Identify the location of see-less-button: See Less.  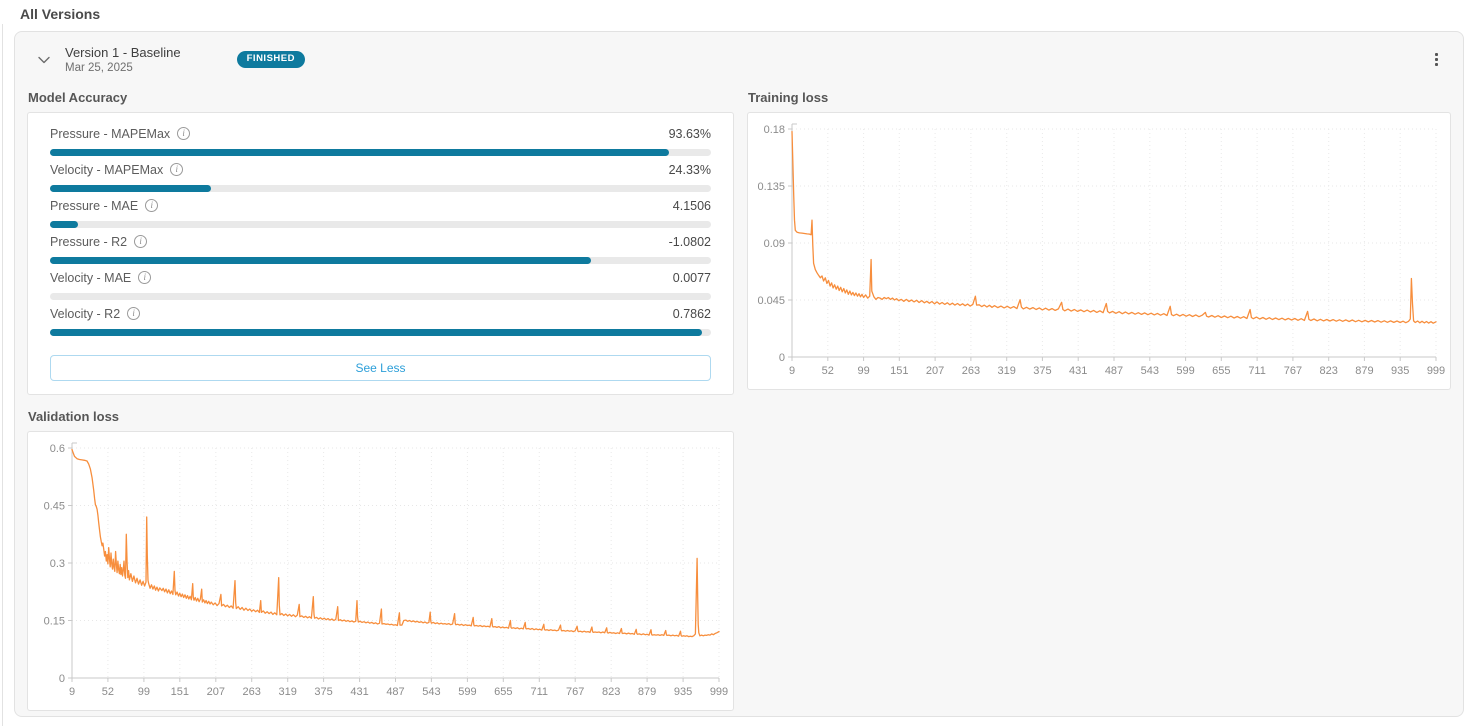
(380, 368).